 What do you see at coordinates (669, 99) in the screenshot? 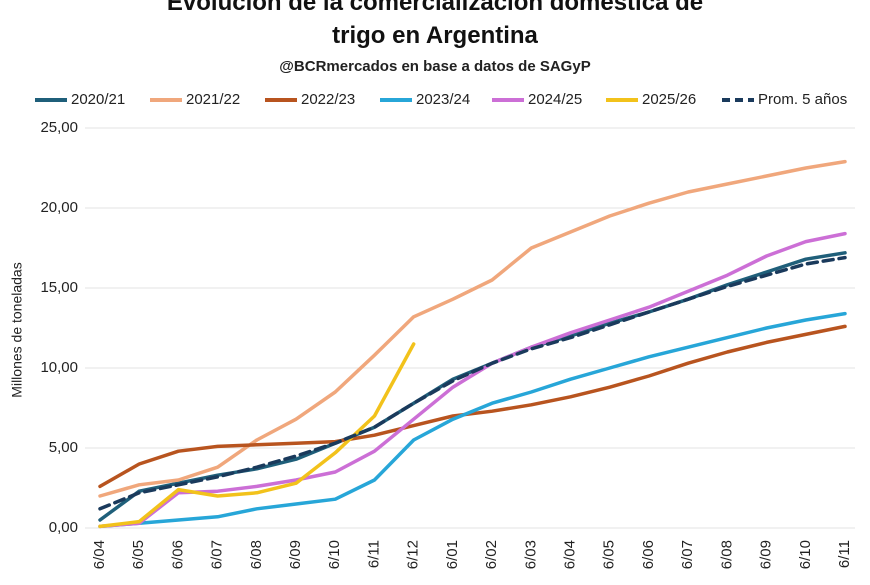
I see `legend-label: 2025/26` at bounding box center [669, 99].